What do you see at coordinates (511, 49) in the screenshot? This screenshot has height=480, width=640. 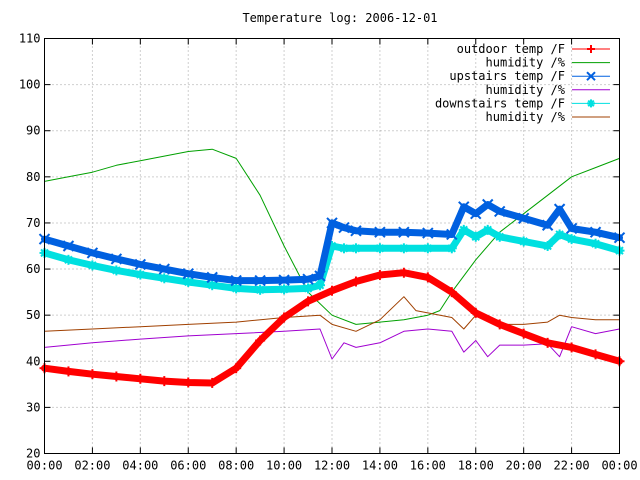 I see `legend-label: outdoor temp /F` at bounding box center [511, 49].